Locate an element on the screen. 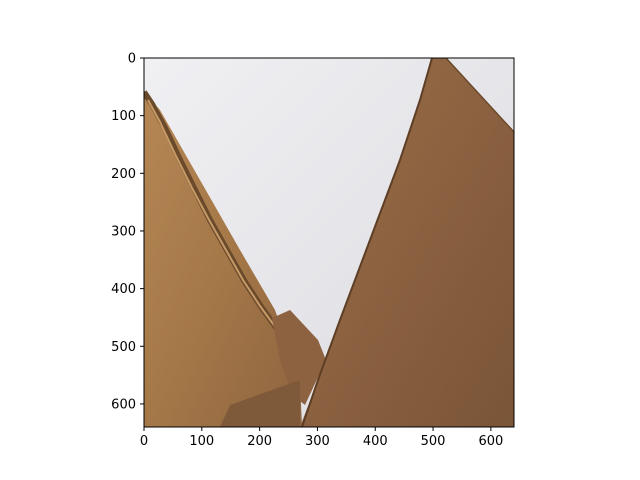 The height and width of the screenshot is (480, 640). y-tick-label: 200 is located at coordinates (123, 174).